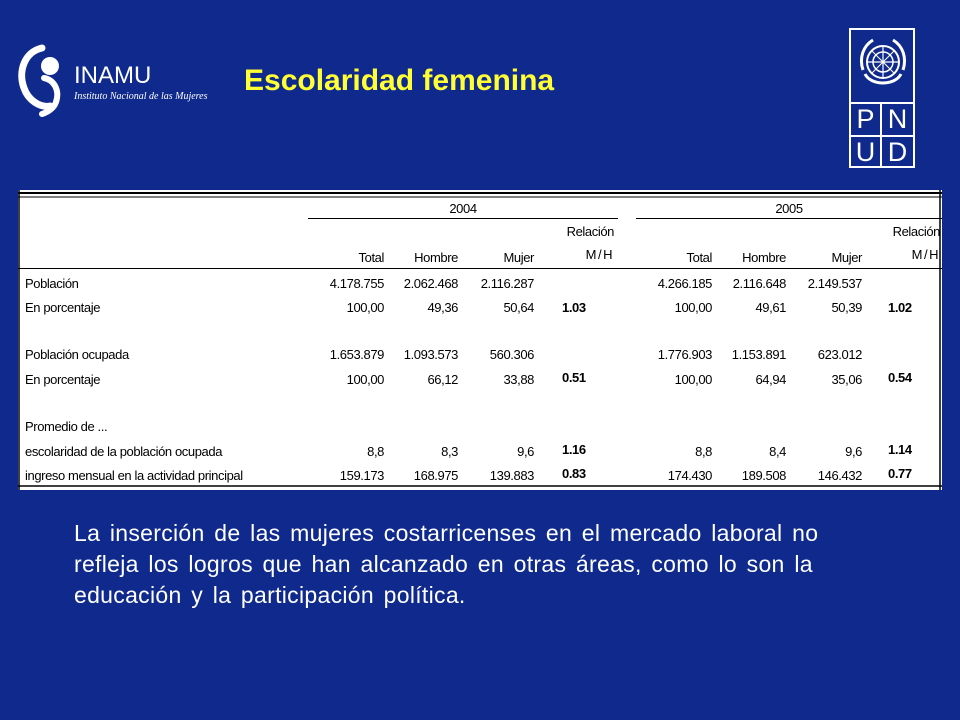 The image size is (960, 720). What do you see at coordinates (840, 475) in the screenshot?
I see `table-cell: 146.432` at bounding box center [840, 475].